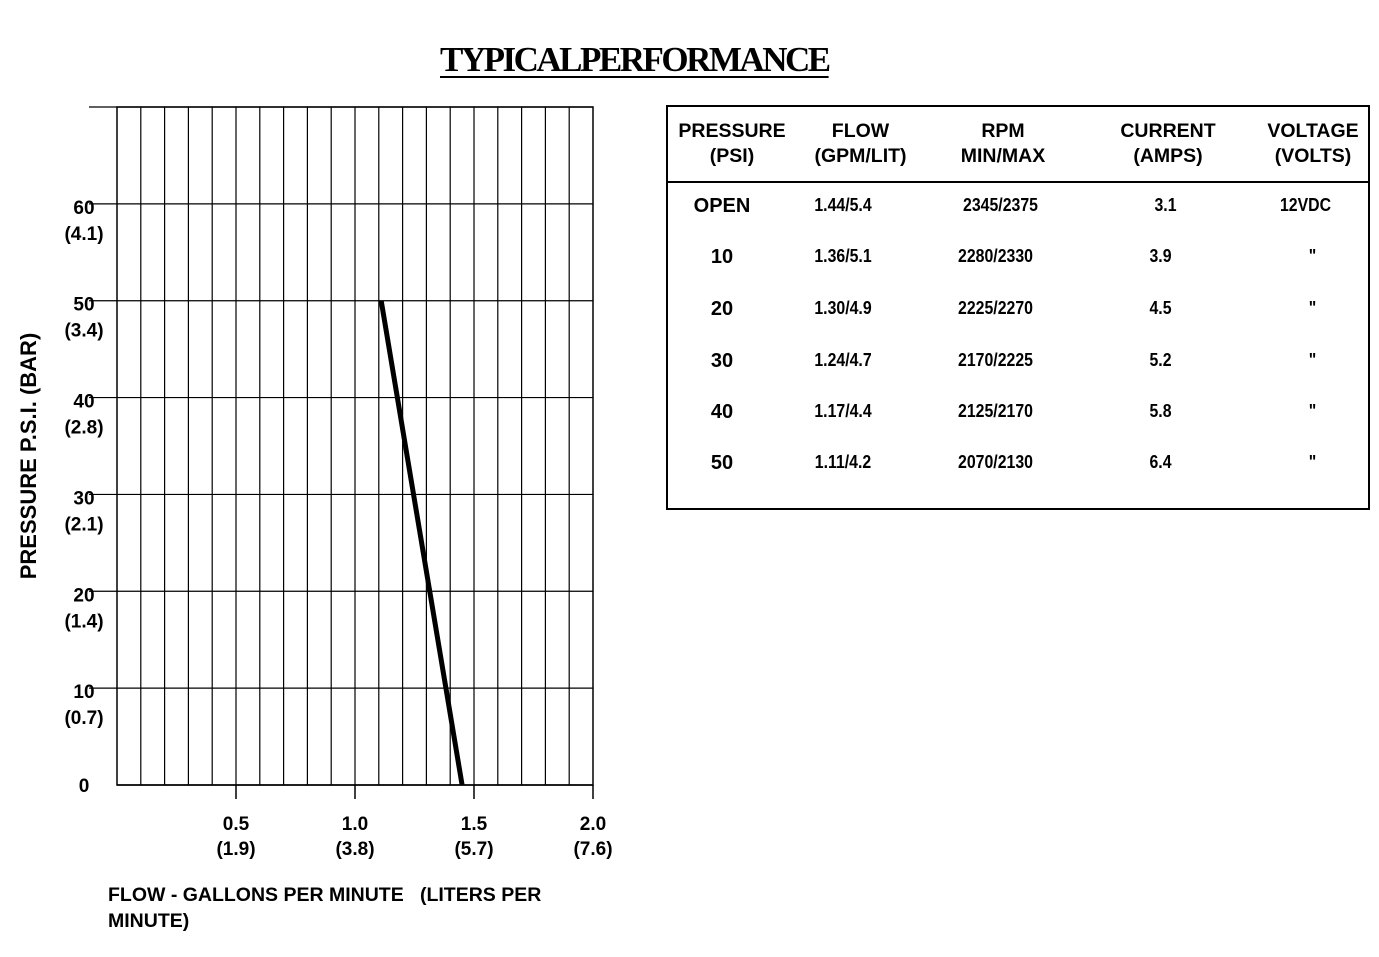 The height and width of the screenshot is (957, 1379). What do you see at coordinates (722, 309) in the screenshot?
I see `cell-pressure: 20` at bounding box center [722, 309].